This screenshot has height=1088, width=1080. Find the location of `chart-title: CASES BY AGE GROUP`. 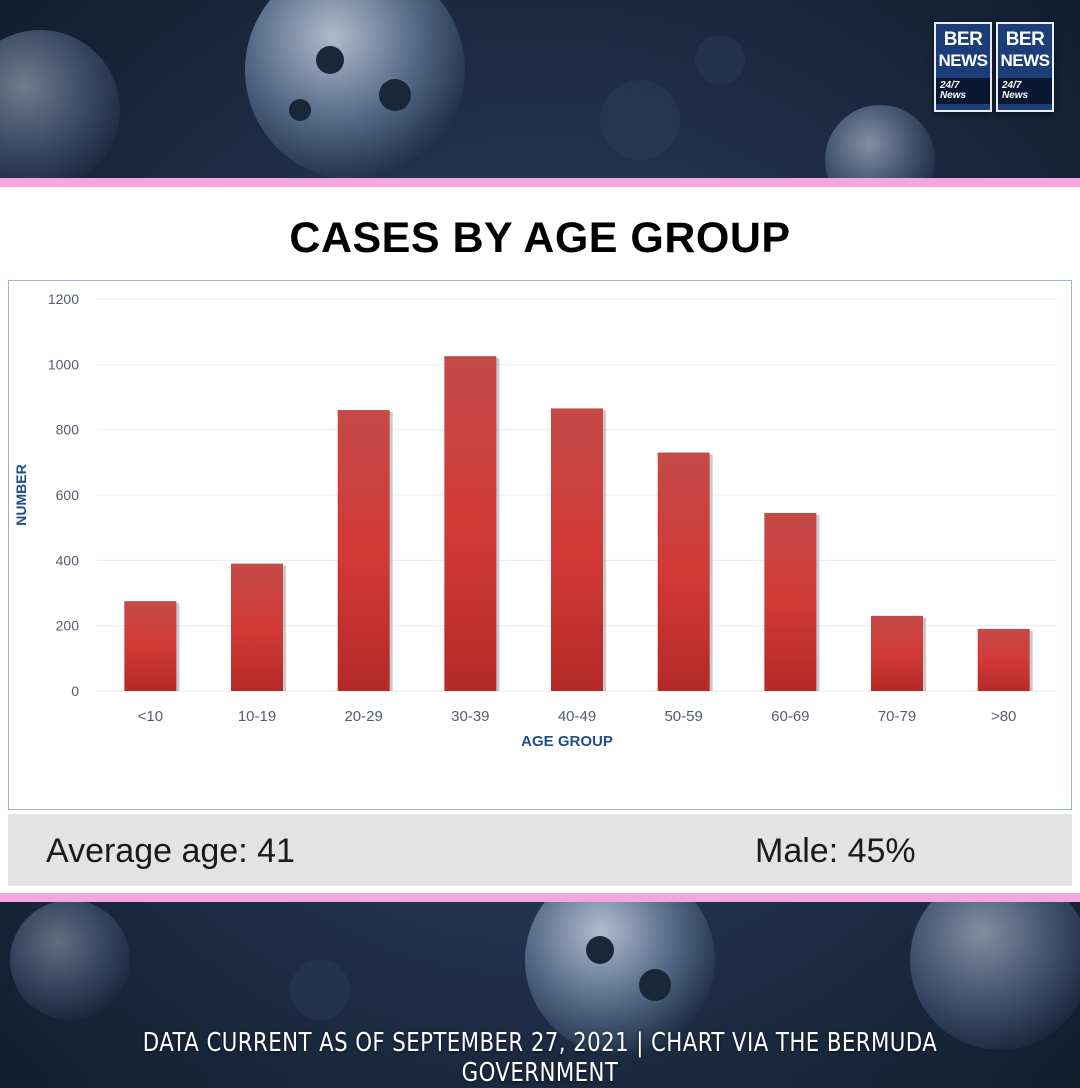

chart-title: CASES BY AGE GROUP is located at coordinates (540, 238).